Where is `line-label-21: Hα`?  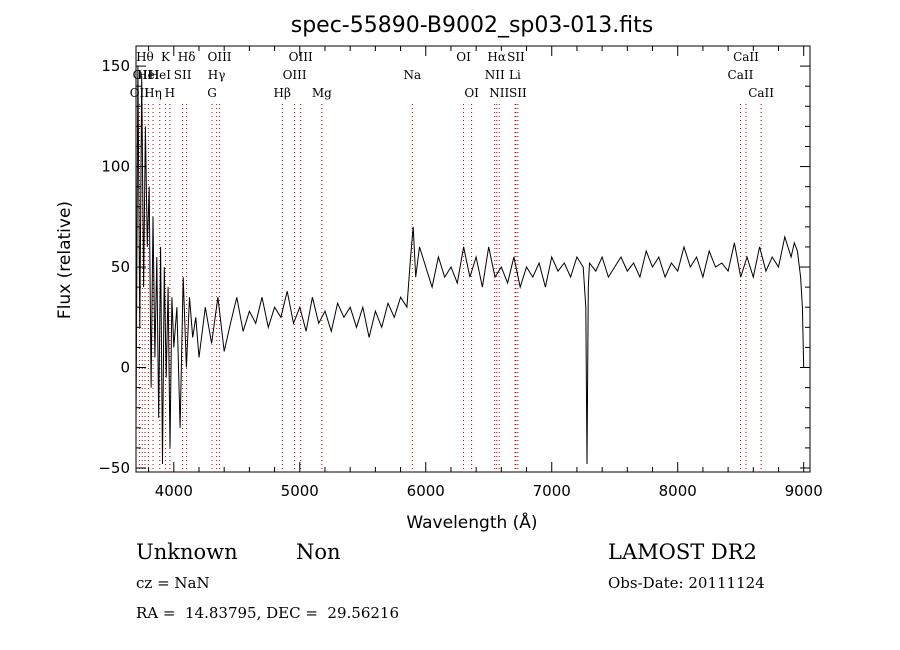
line-label-21: Hα is located at coordinates (496, 57).